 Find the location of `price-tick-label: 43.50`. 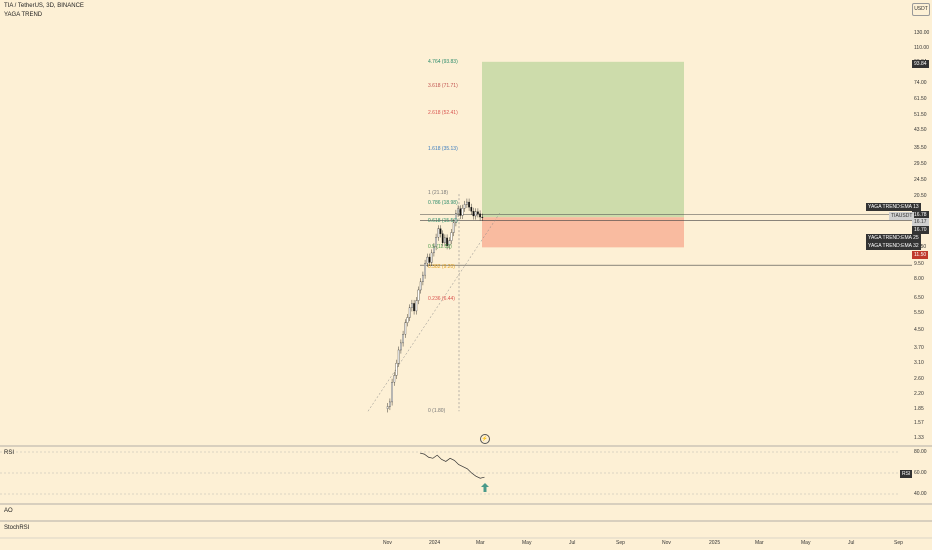

price-tick-label: 43.50 is located at coordinates (920, 129).